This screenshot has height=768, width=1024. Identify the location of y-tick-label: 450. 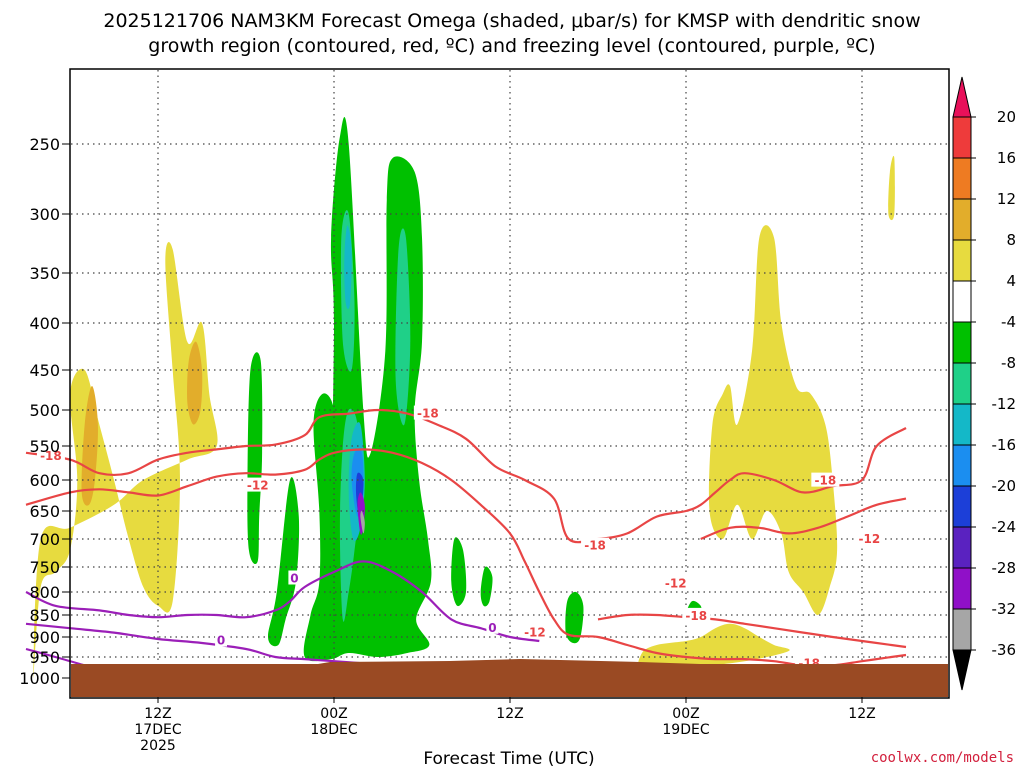
(44, 370).